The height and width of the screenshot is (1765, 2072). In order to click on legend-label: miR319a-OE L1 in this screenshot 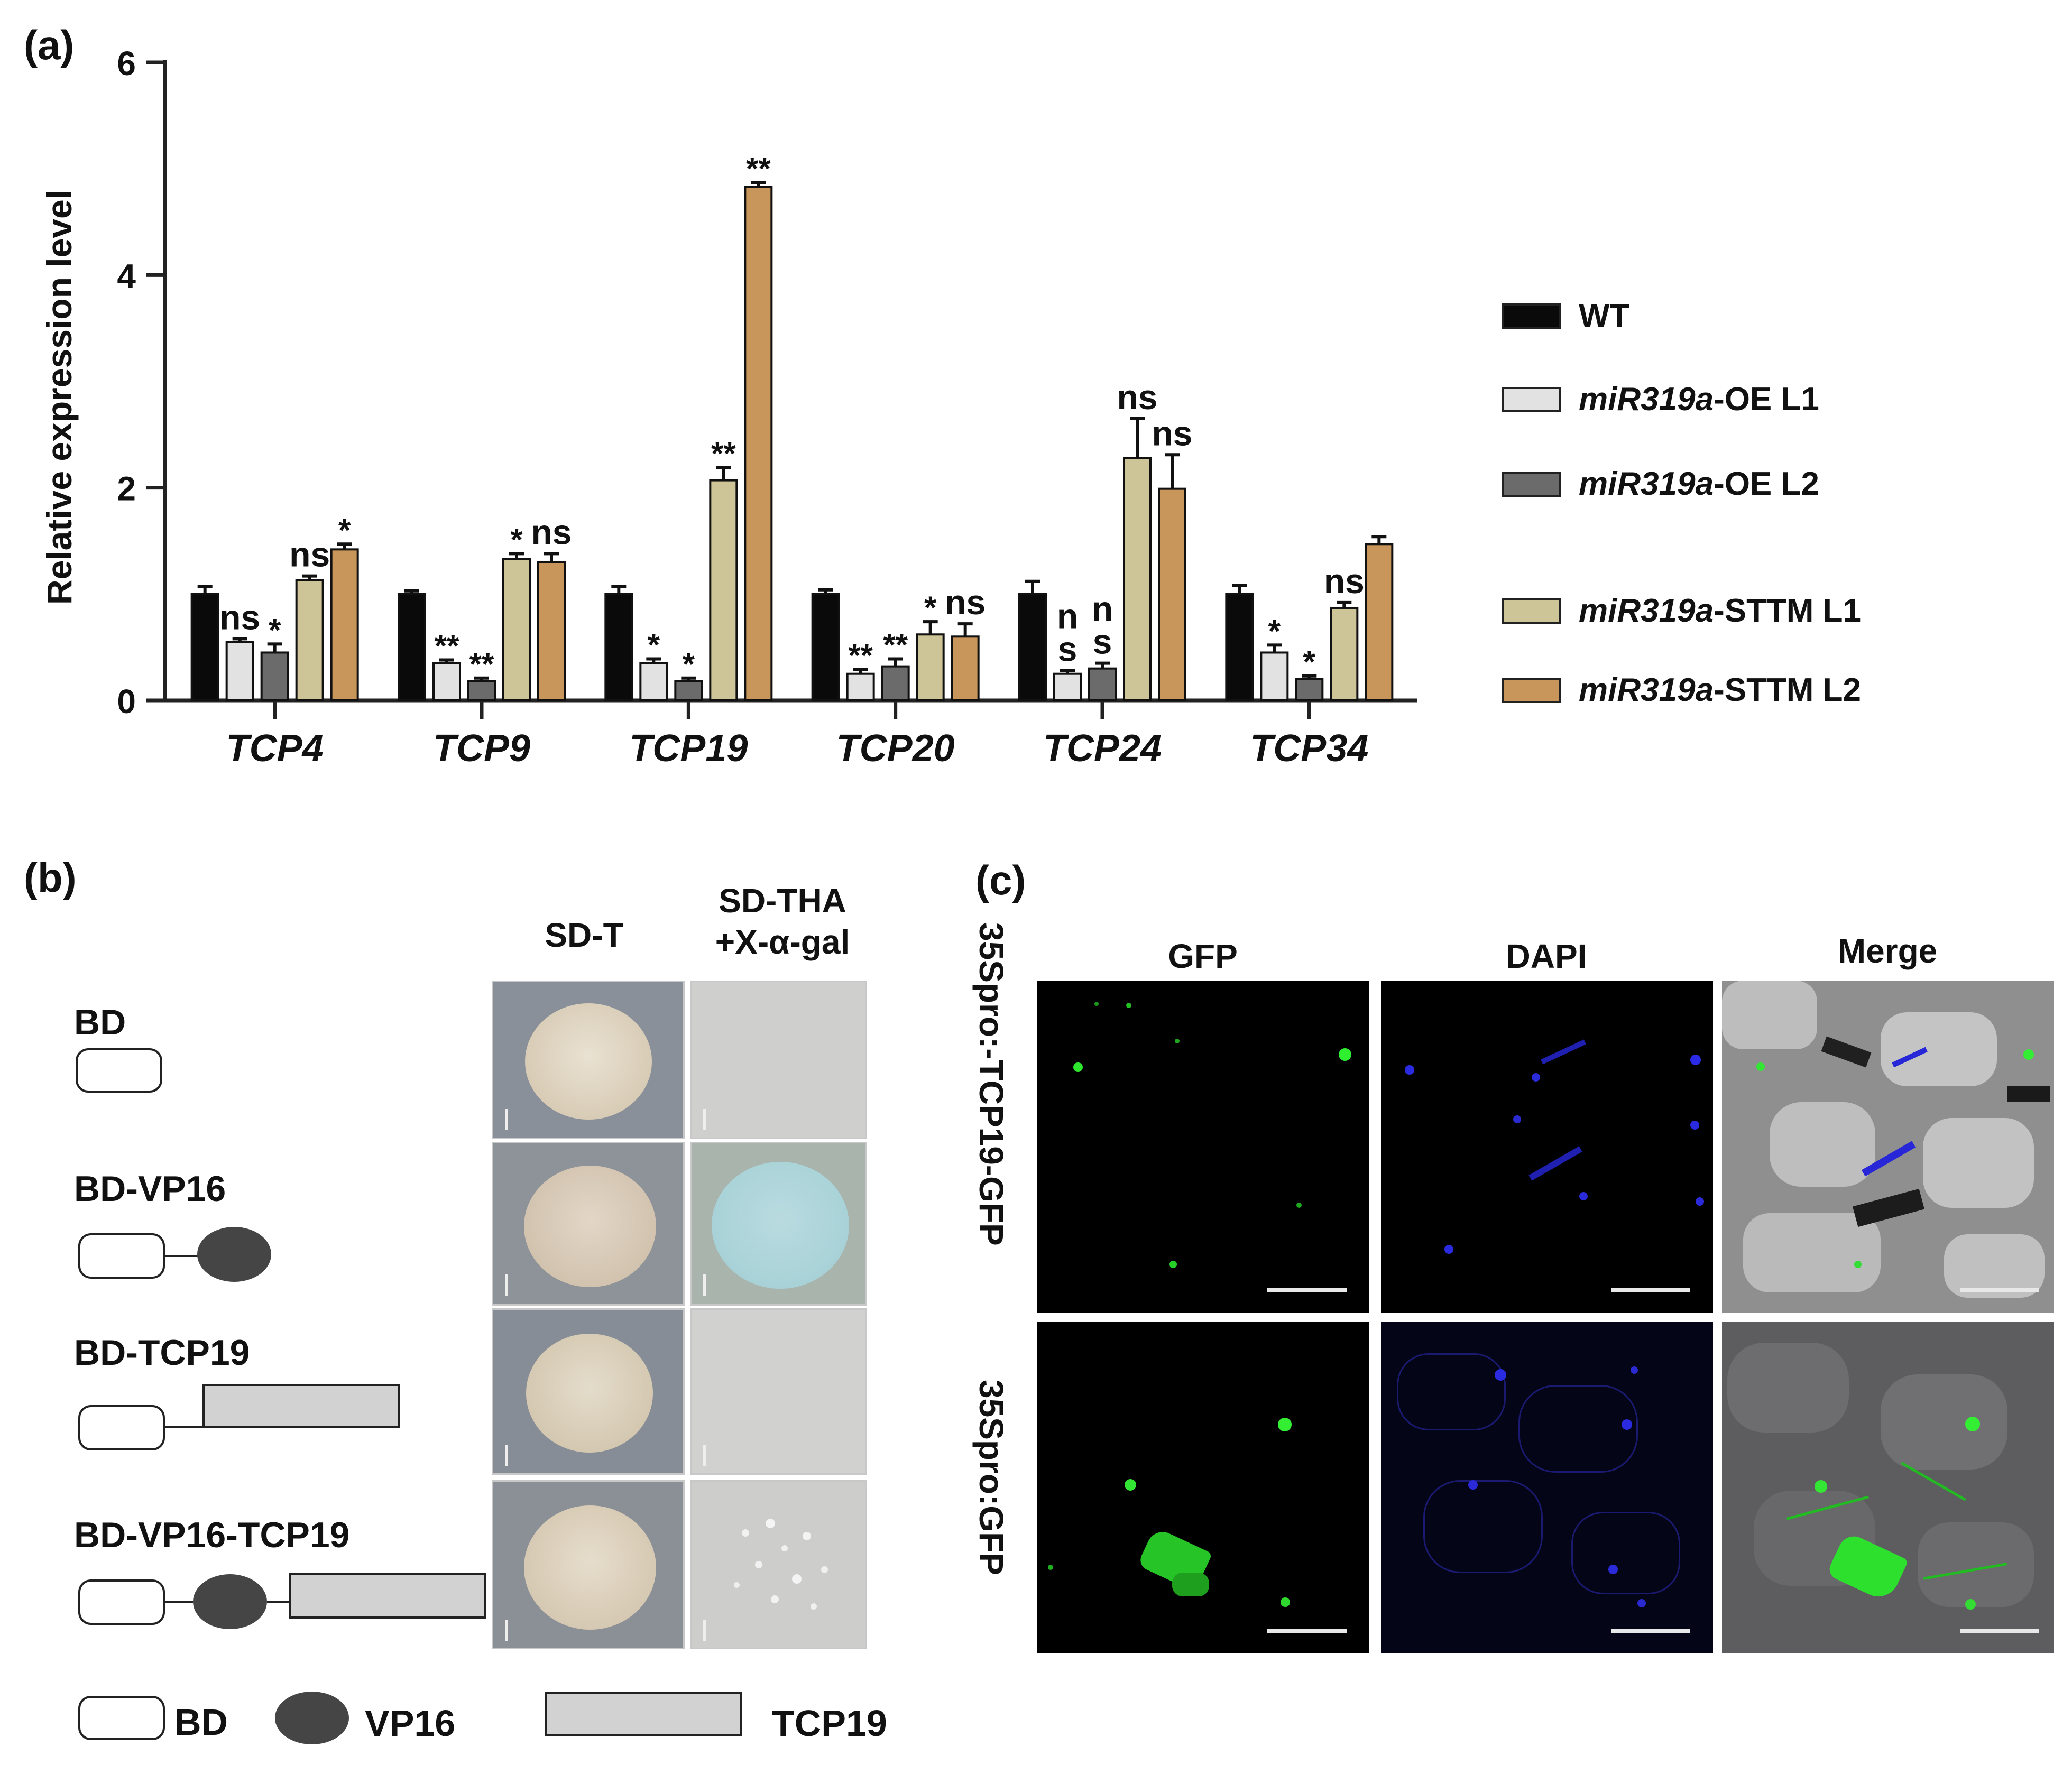, I will do `click(1699, 399)`.